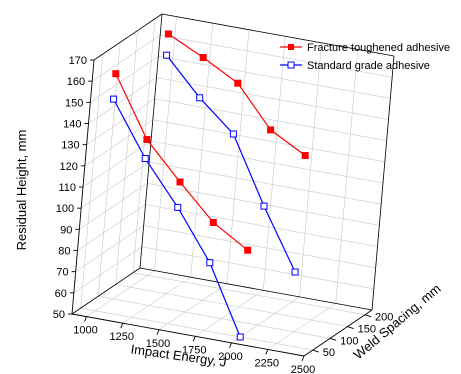  I want to click on x-tick-label: 1500, so click(158, 344).